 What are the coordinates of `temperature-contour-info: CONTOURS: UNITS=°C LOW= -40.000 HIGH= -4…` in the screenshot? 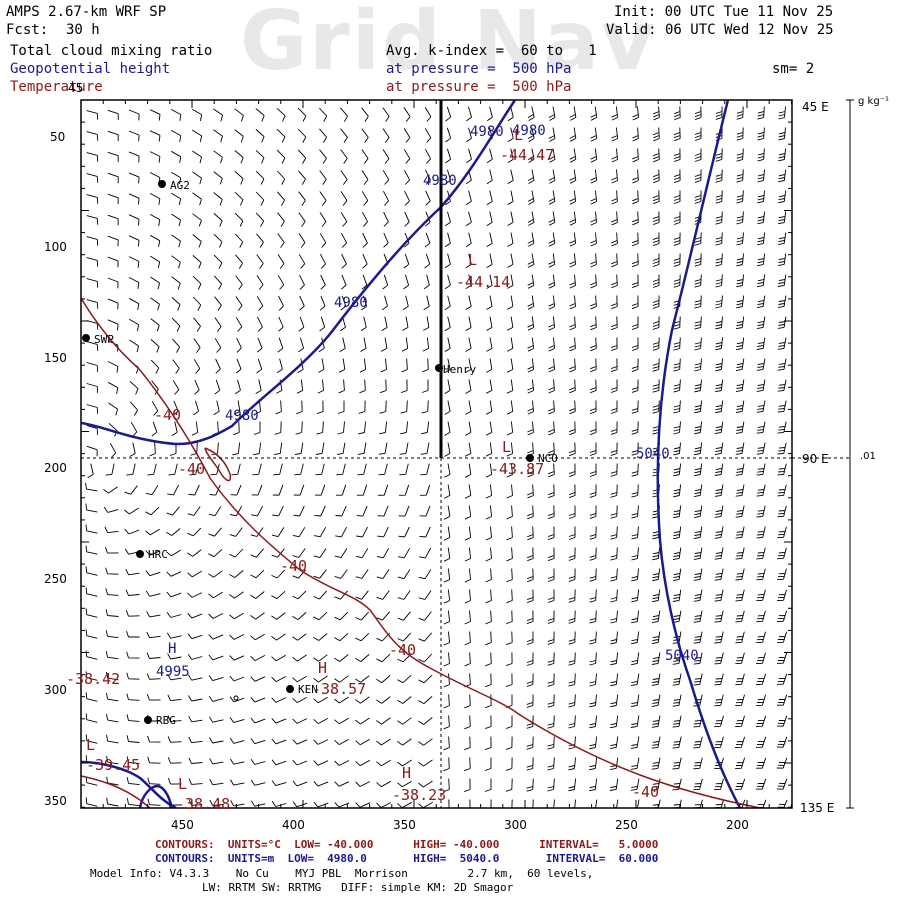 It's located at (407, 844).